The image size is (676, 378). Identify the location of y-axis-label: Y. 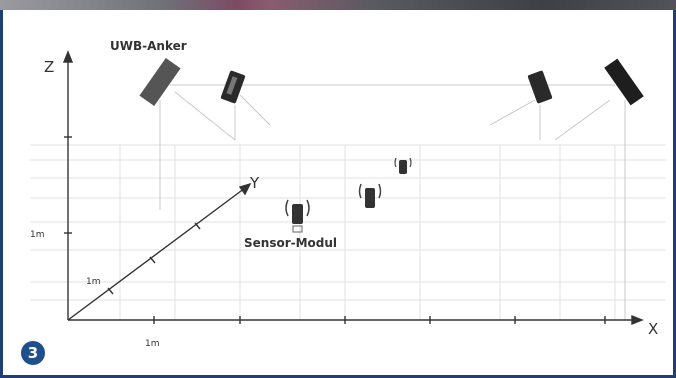
(254, 183).